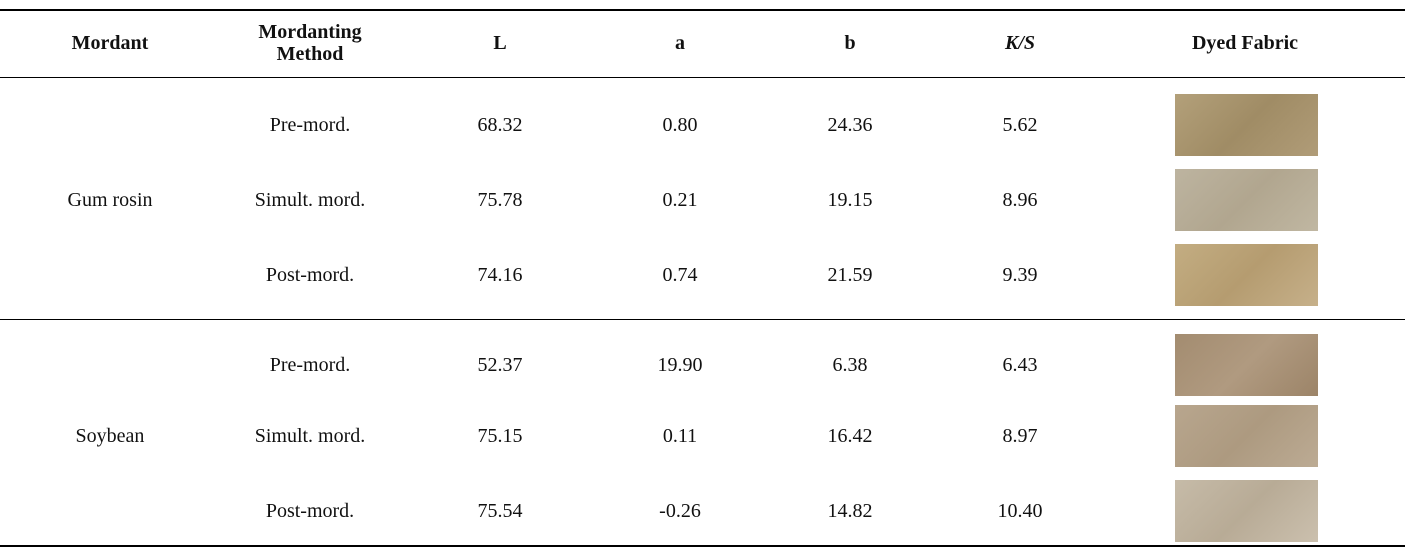 Image resolution: width=1405 pixels, height=547 pixels. Describe the element at coordinates (850, 275) in the screenshot. I see `value-cell: 21.59` at that location.